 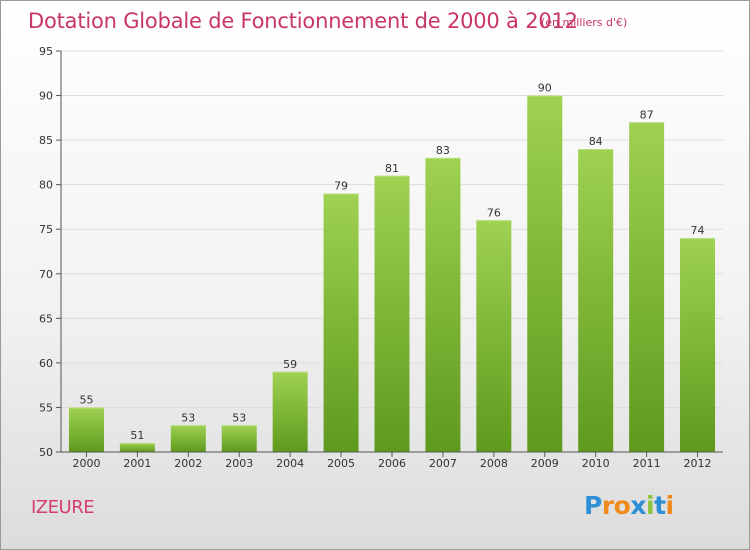 I want to click on x-tick-label: 2005, so click(x=341, y=463).